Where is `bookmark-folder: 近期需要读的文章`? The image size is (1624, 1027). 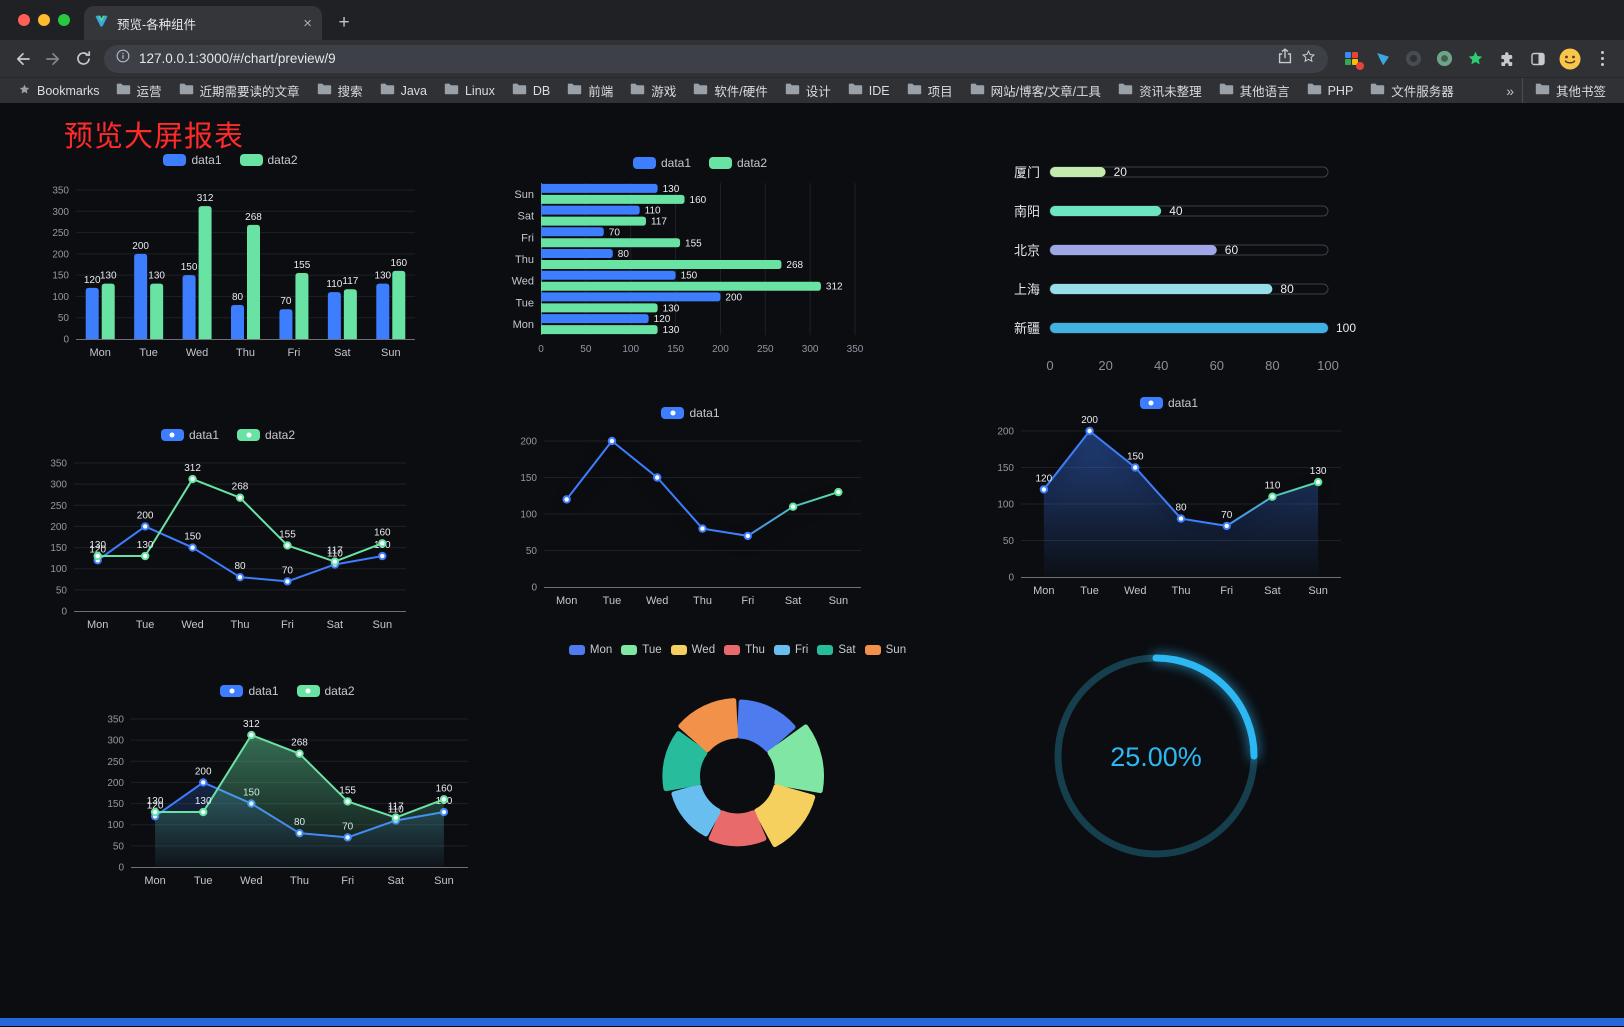
bookmark-folder: 近期需要读的文章 is located at coordinates (239, 90).